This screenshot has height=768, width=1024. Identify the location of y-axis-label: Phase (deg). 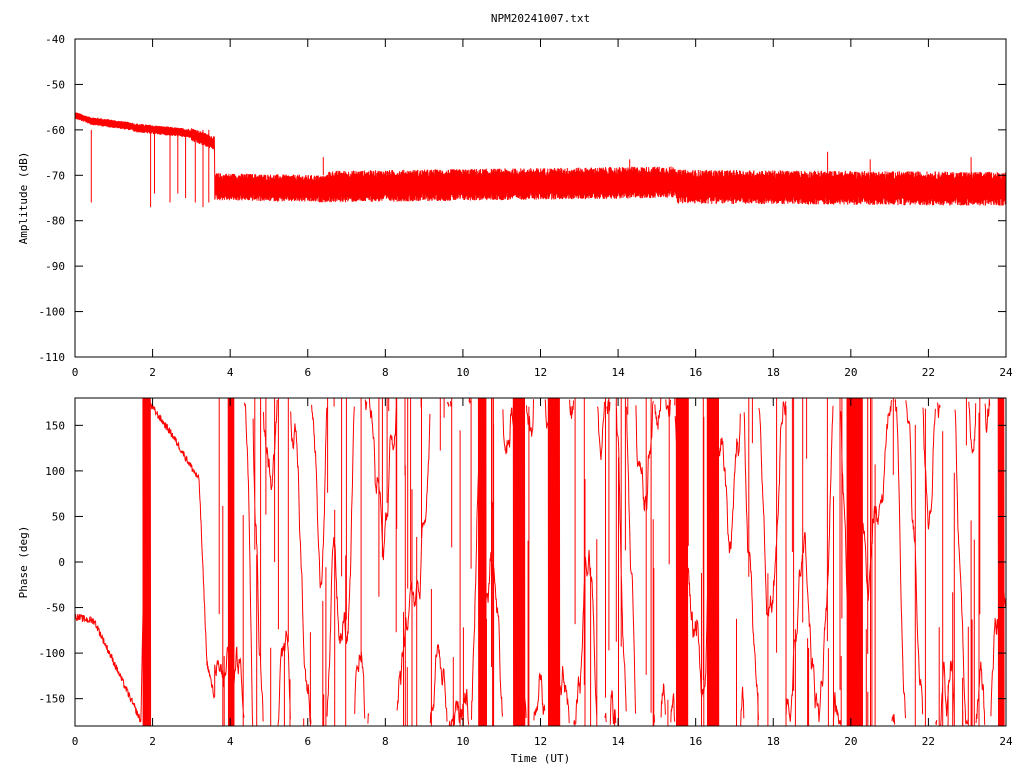
(23, 562).